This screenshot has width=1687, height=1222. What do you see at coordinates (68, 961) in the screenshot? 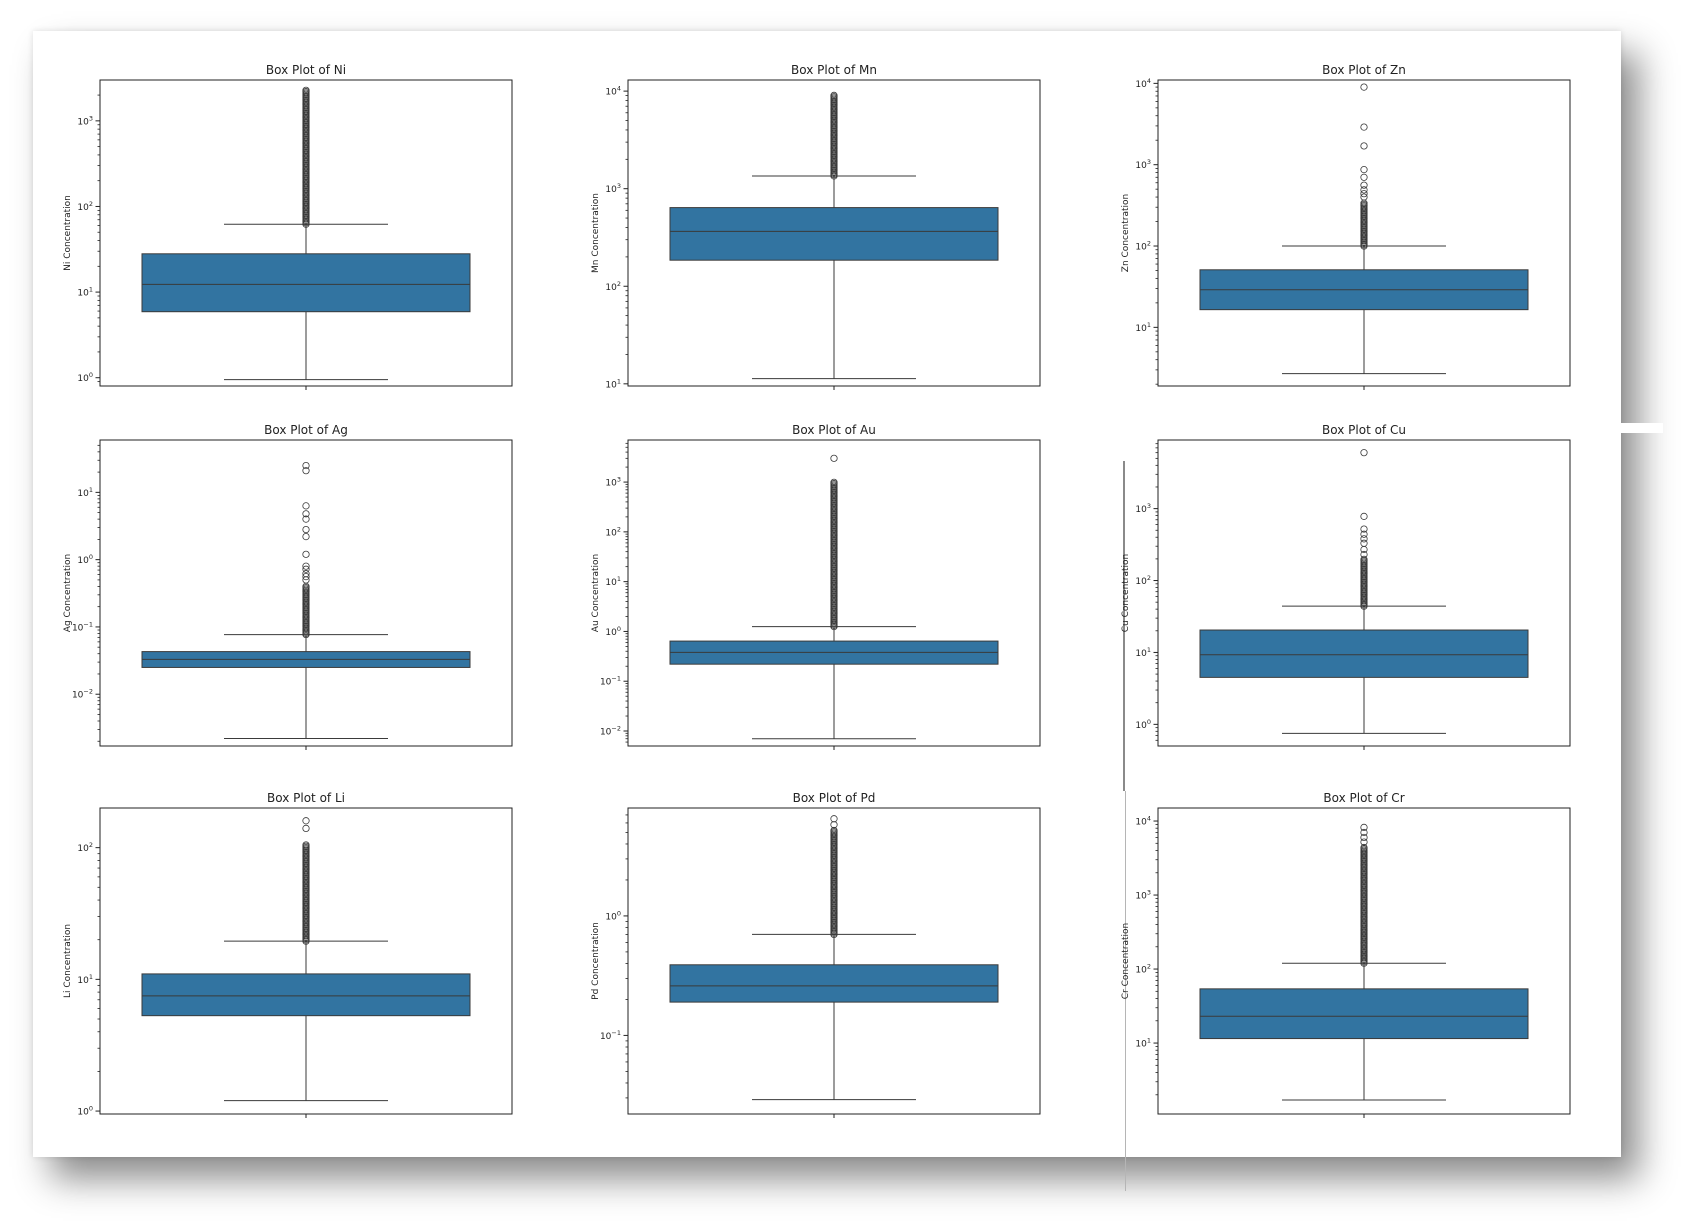
I see `y-axis-label: Li Concentration` at bounding box center [68, 961].